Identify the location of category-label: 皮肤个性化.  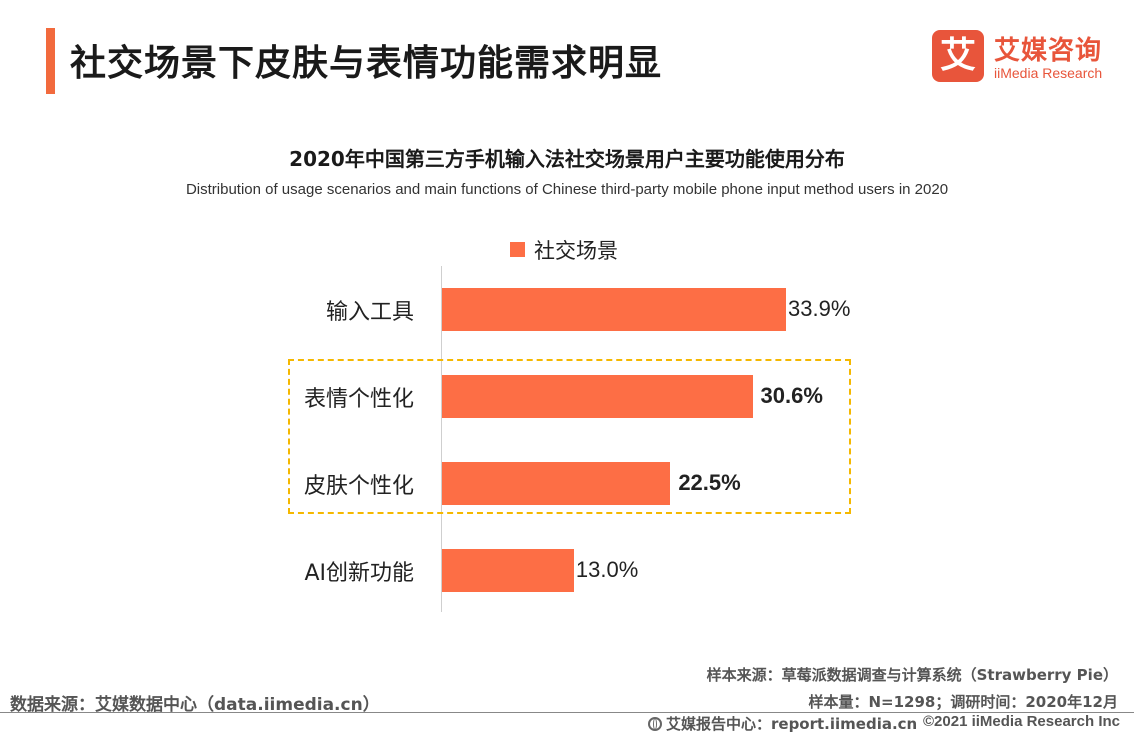
(358, 486).